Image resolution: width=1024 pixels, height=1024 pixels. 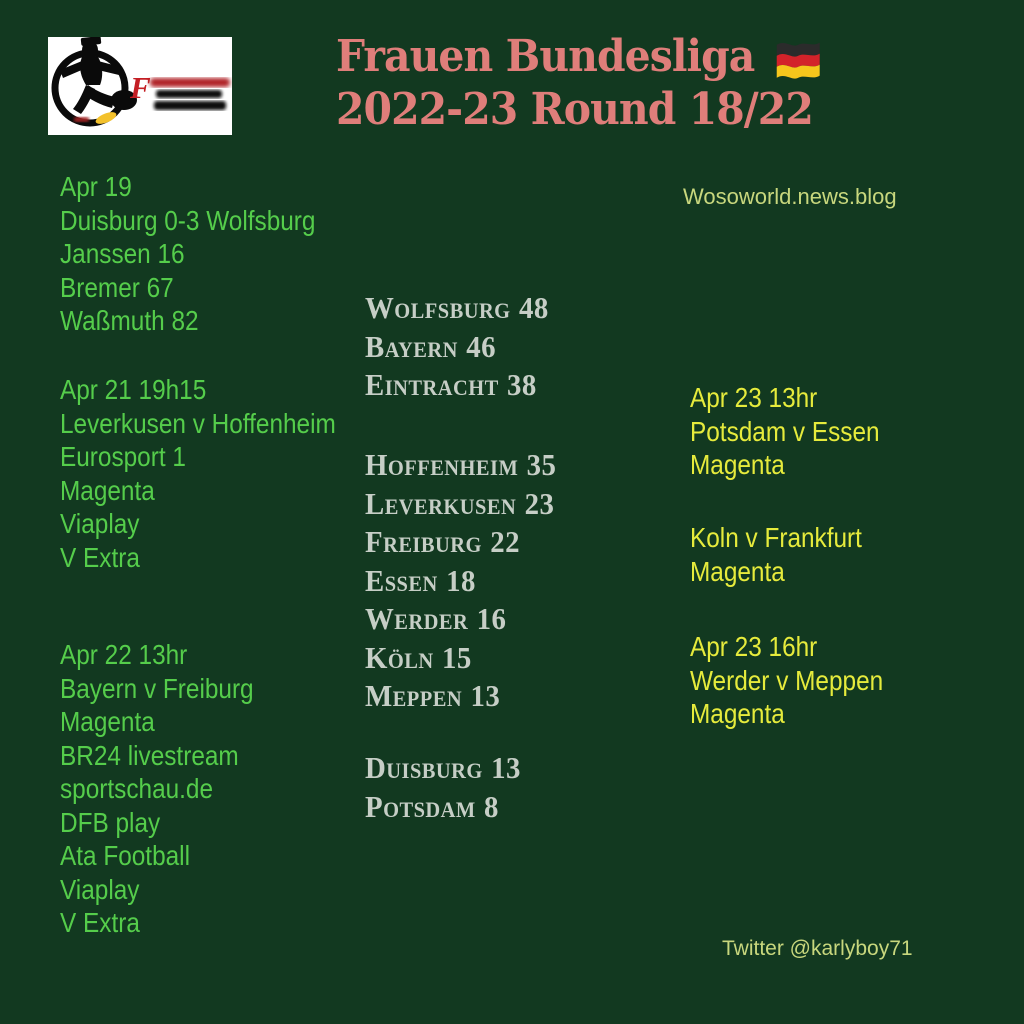 What do you see at coordinates (133, 389) in the screenshot?
I see `fixture-line: Apr 21 19h15` at bounding box center [133, 389].